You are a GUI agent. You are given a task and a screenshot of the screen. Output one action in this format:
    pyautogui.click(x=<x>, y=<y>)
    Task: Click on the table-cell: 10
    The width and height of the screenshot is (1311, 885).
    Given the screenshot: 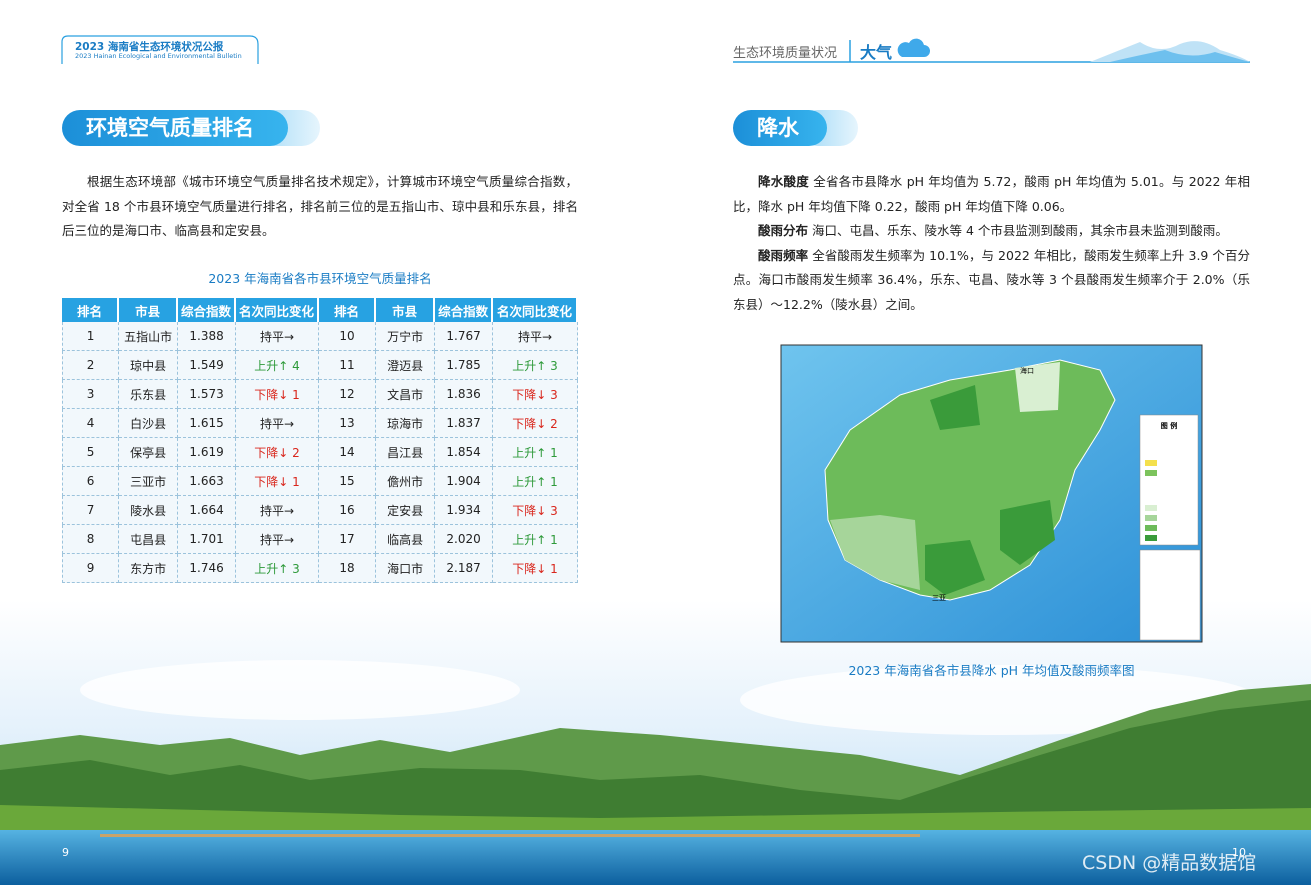 What is the action you would take?
    pyautogui.click(x=347, y=336)
    